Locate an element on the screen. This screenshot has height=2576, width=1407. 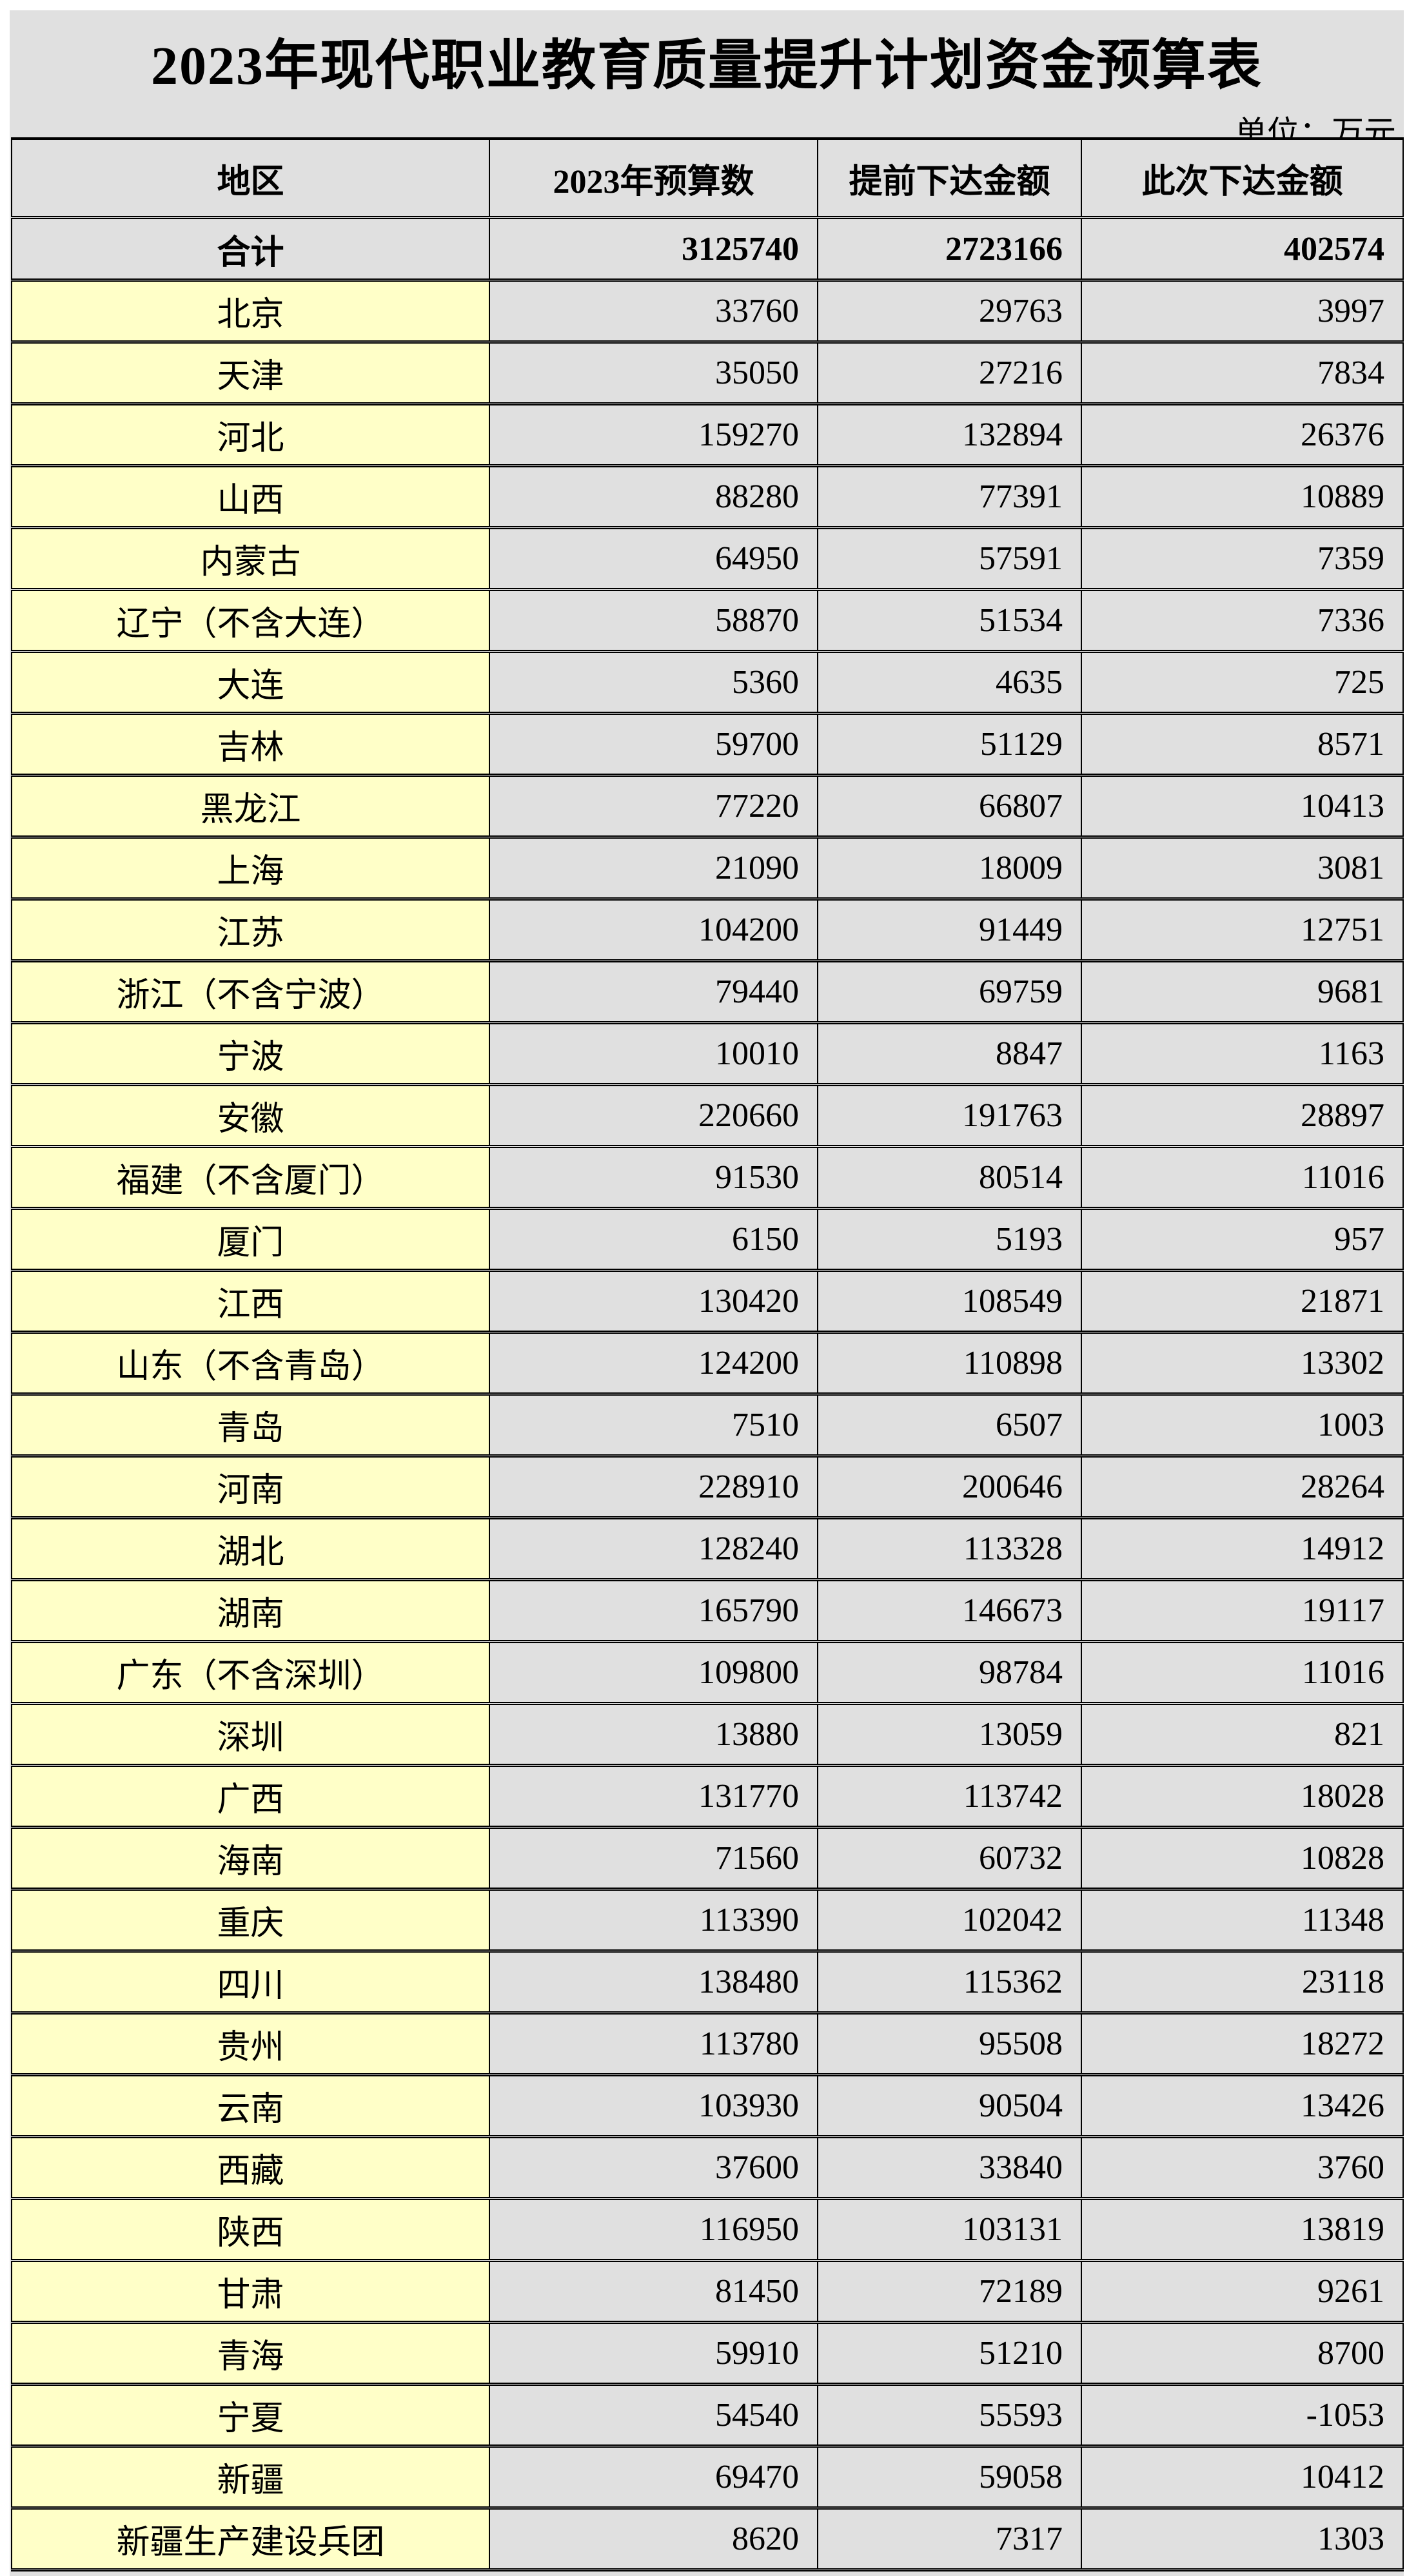
table-row: 吉林 59700 51129 8571 is located at coordinates (707, 745).